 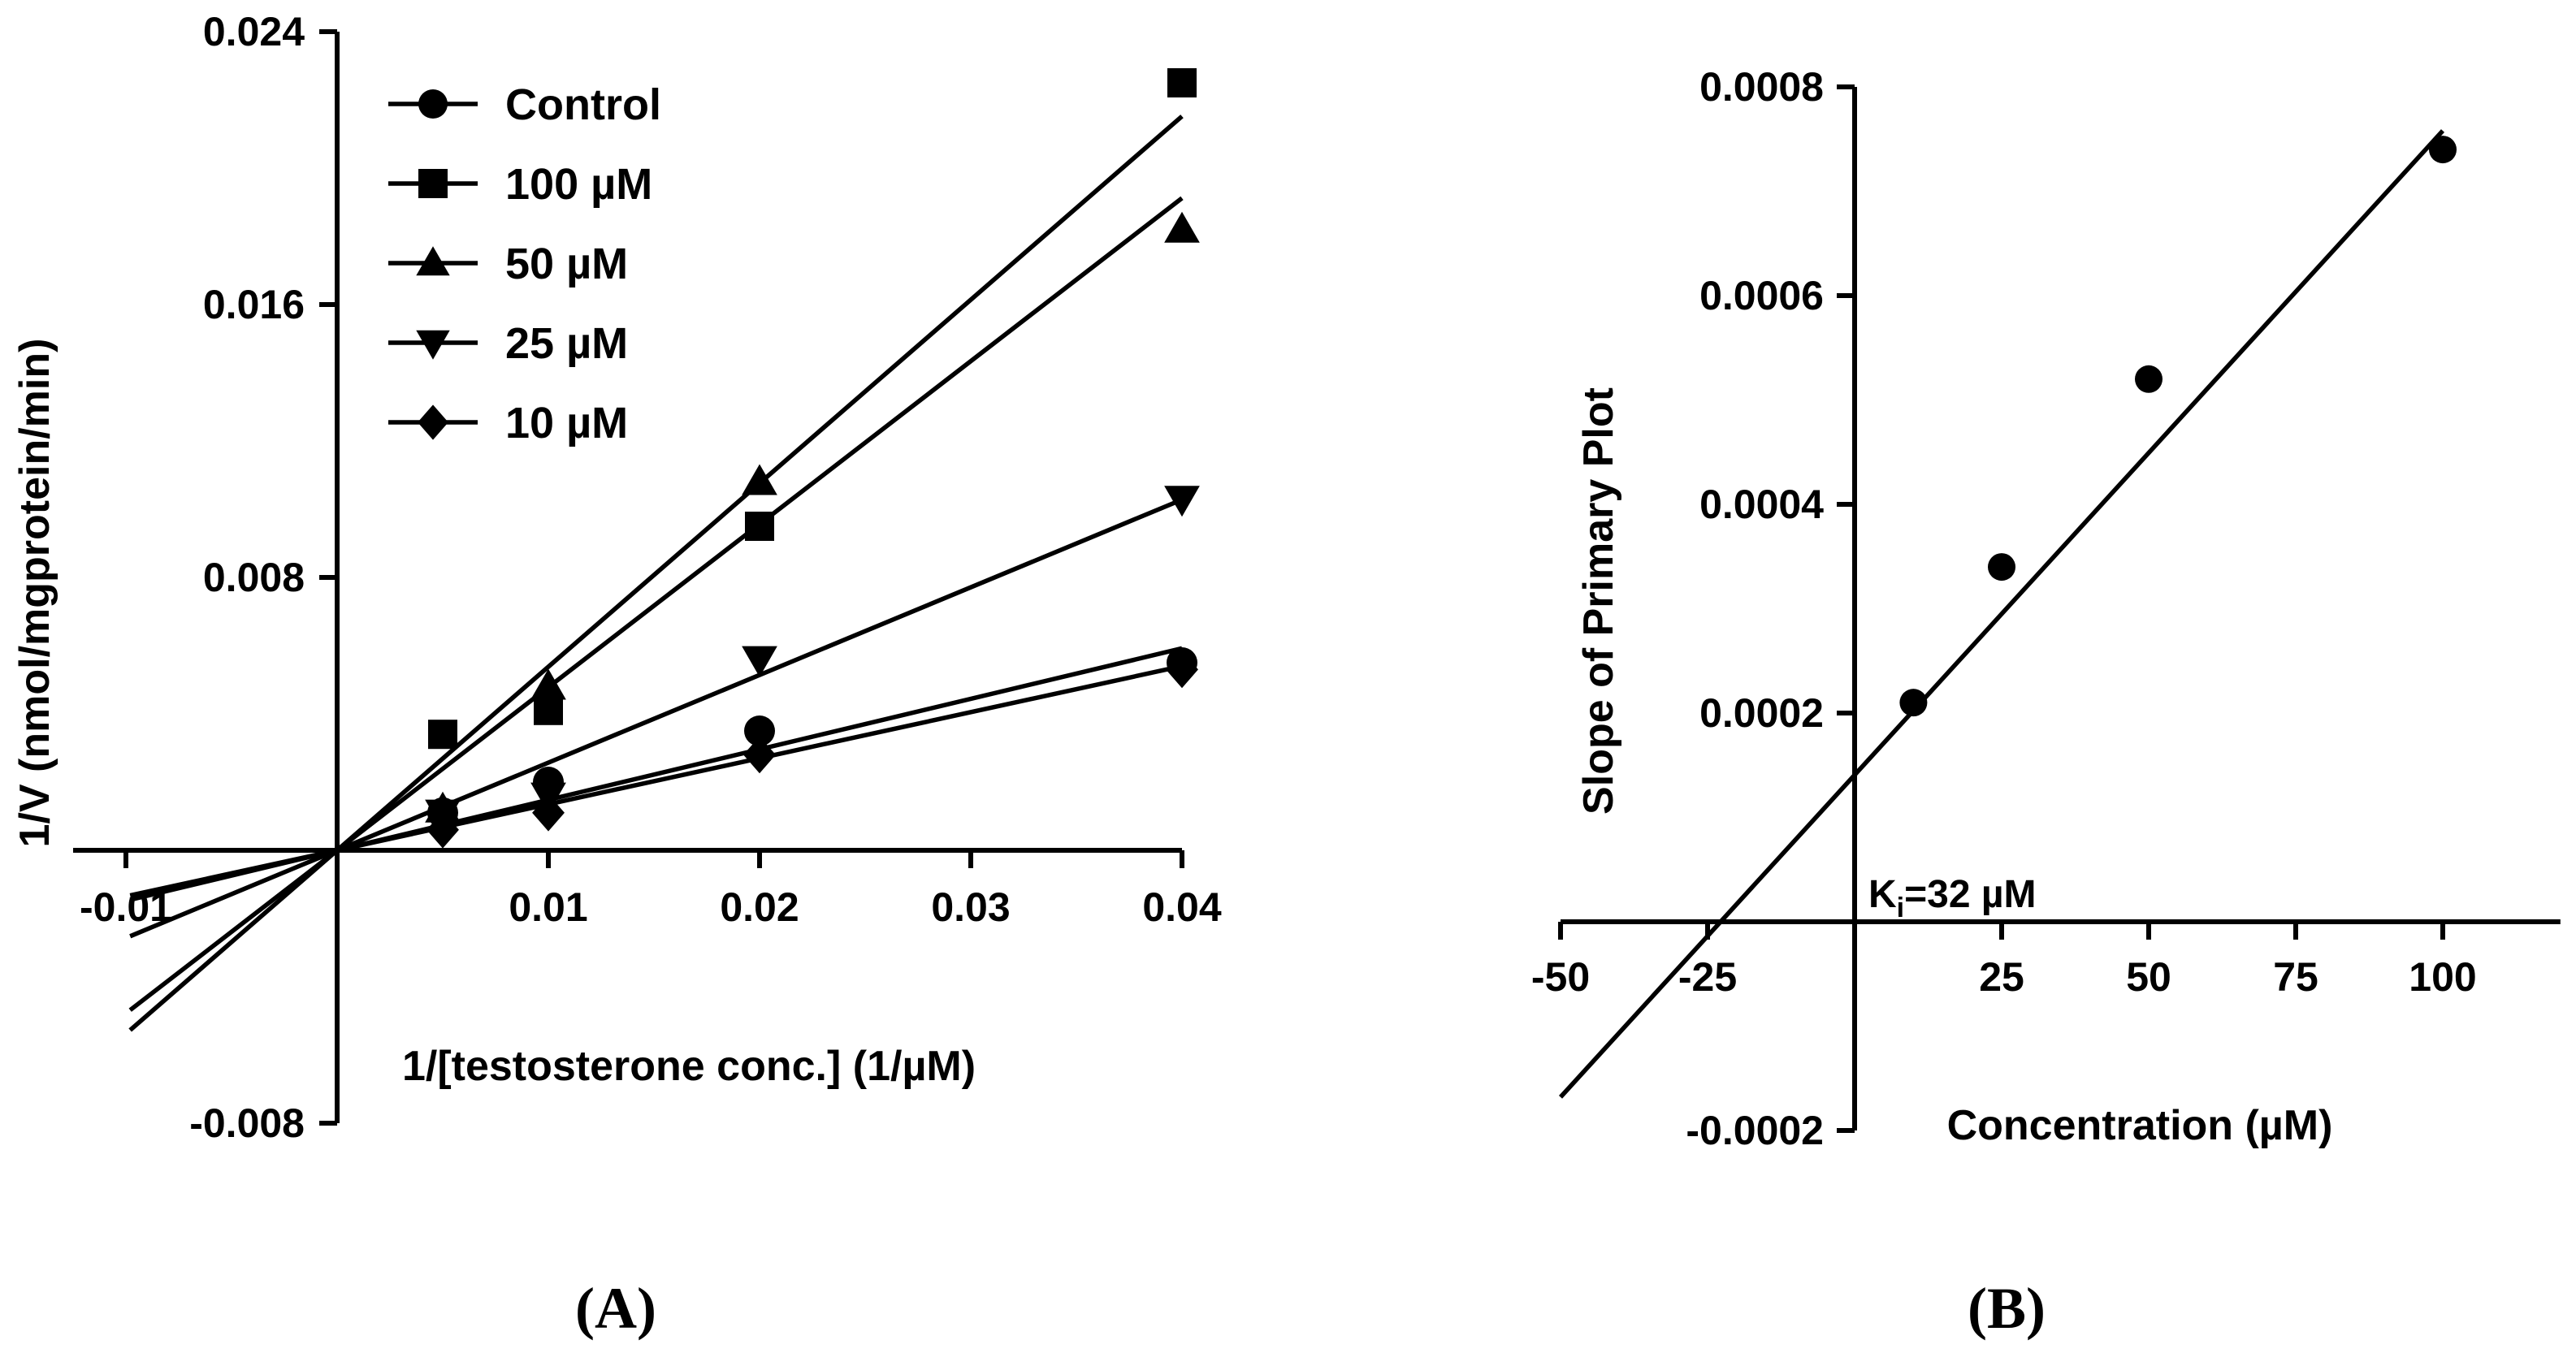 What do you see at coordinates (433, 183) in the screenshot?
I see `legend-marker-100-m` at bounding box center [433, 183].